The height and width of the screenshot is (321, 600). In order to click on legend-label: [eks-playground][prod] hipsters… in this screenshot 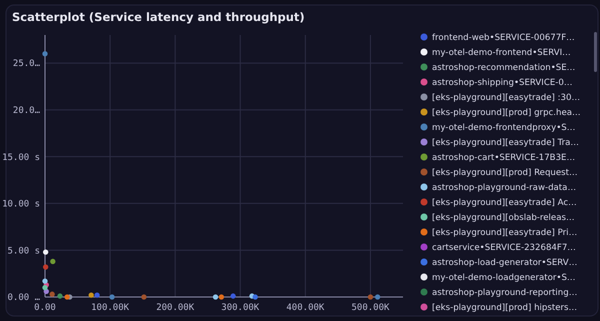, I will do `click(505, 308)`.